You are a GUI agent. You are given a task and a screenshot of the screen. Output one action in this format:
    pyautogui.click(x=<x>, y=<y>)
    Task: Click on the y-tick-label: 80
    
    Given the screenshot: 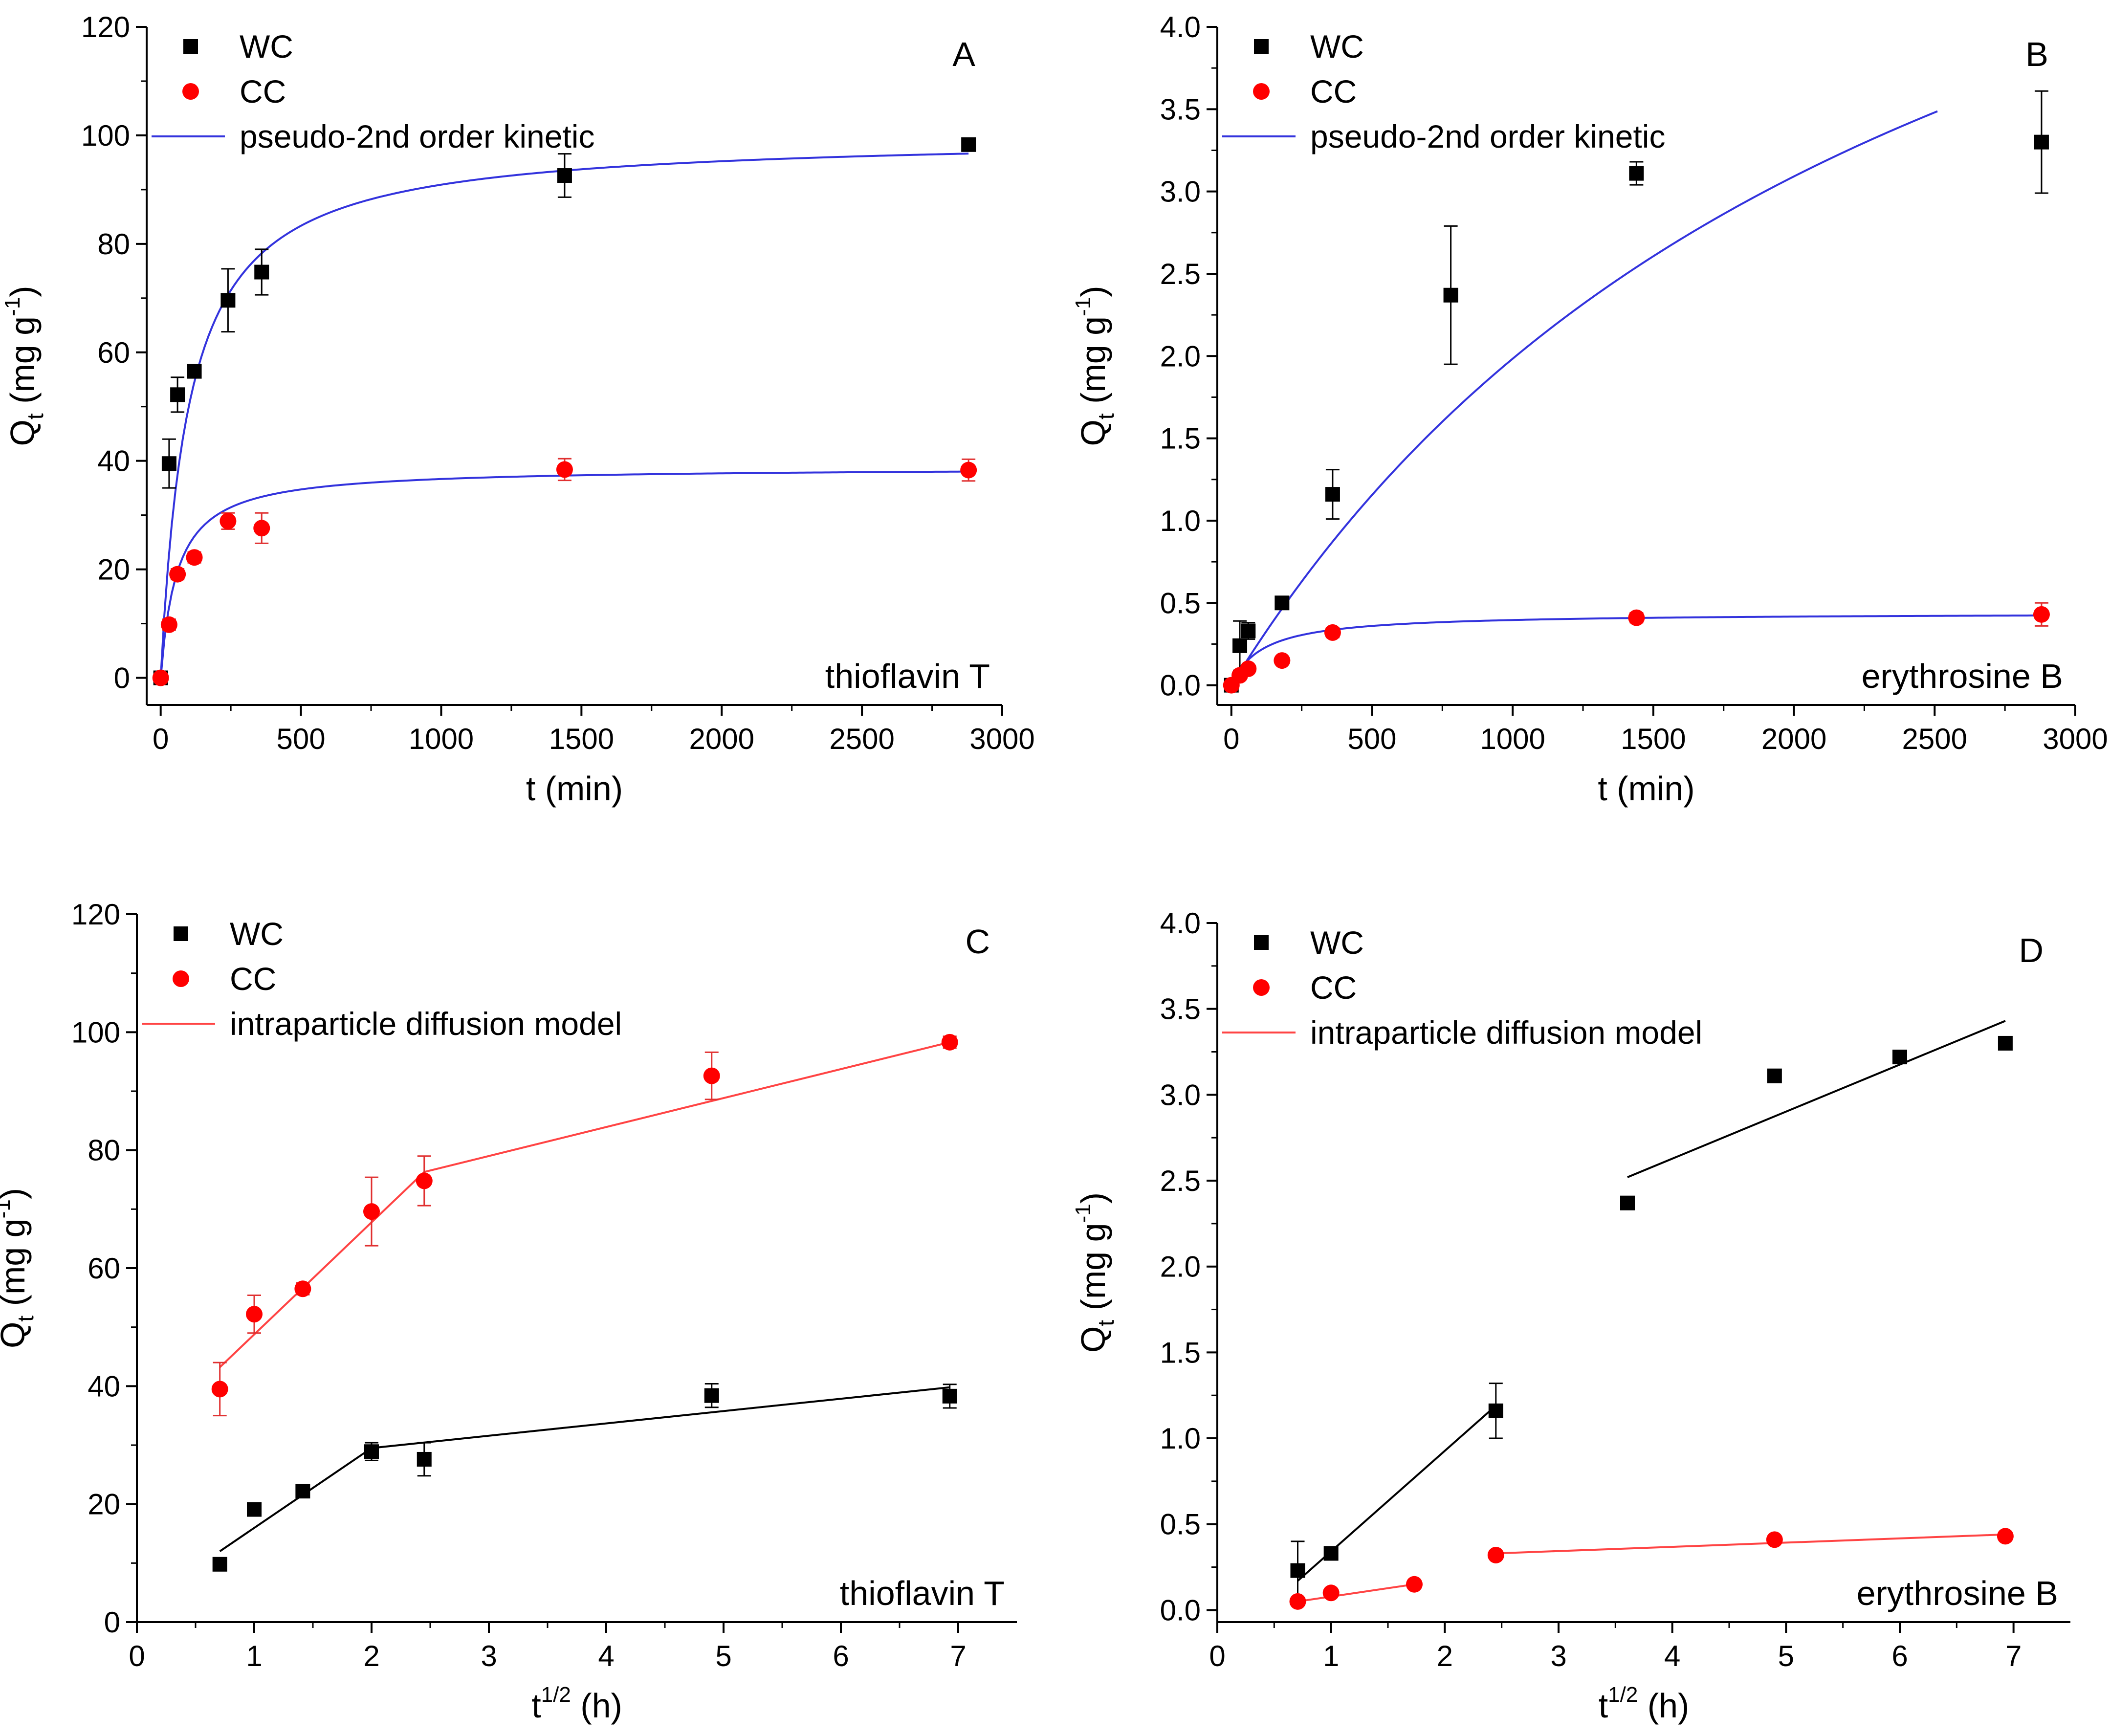 What is the action you would take?
    pyautogui.click(x=113, y=245)
    